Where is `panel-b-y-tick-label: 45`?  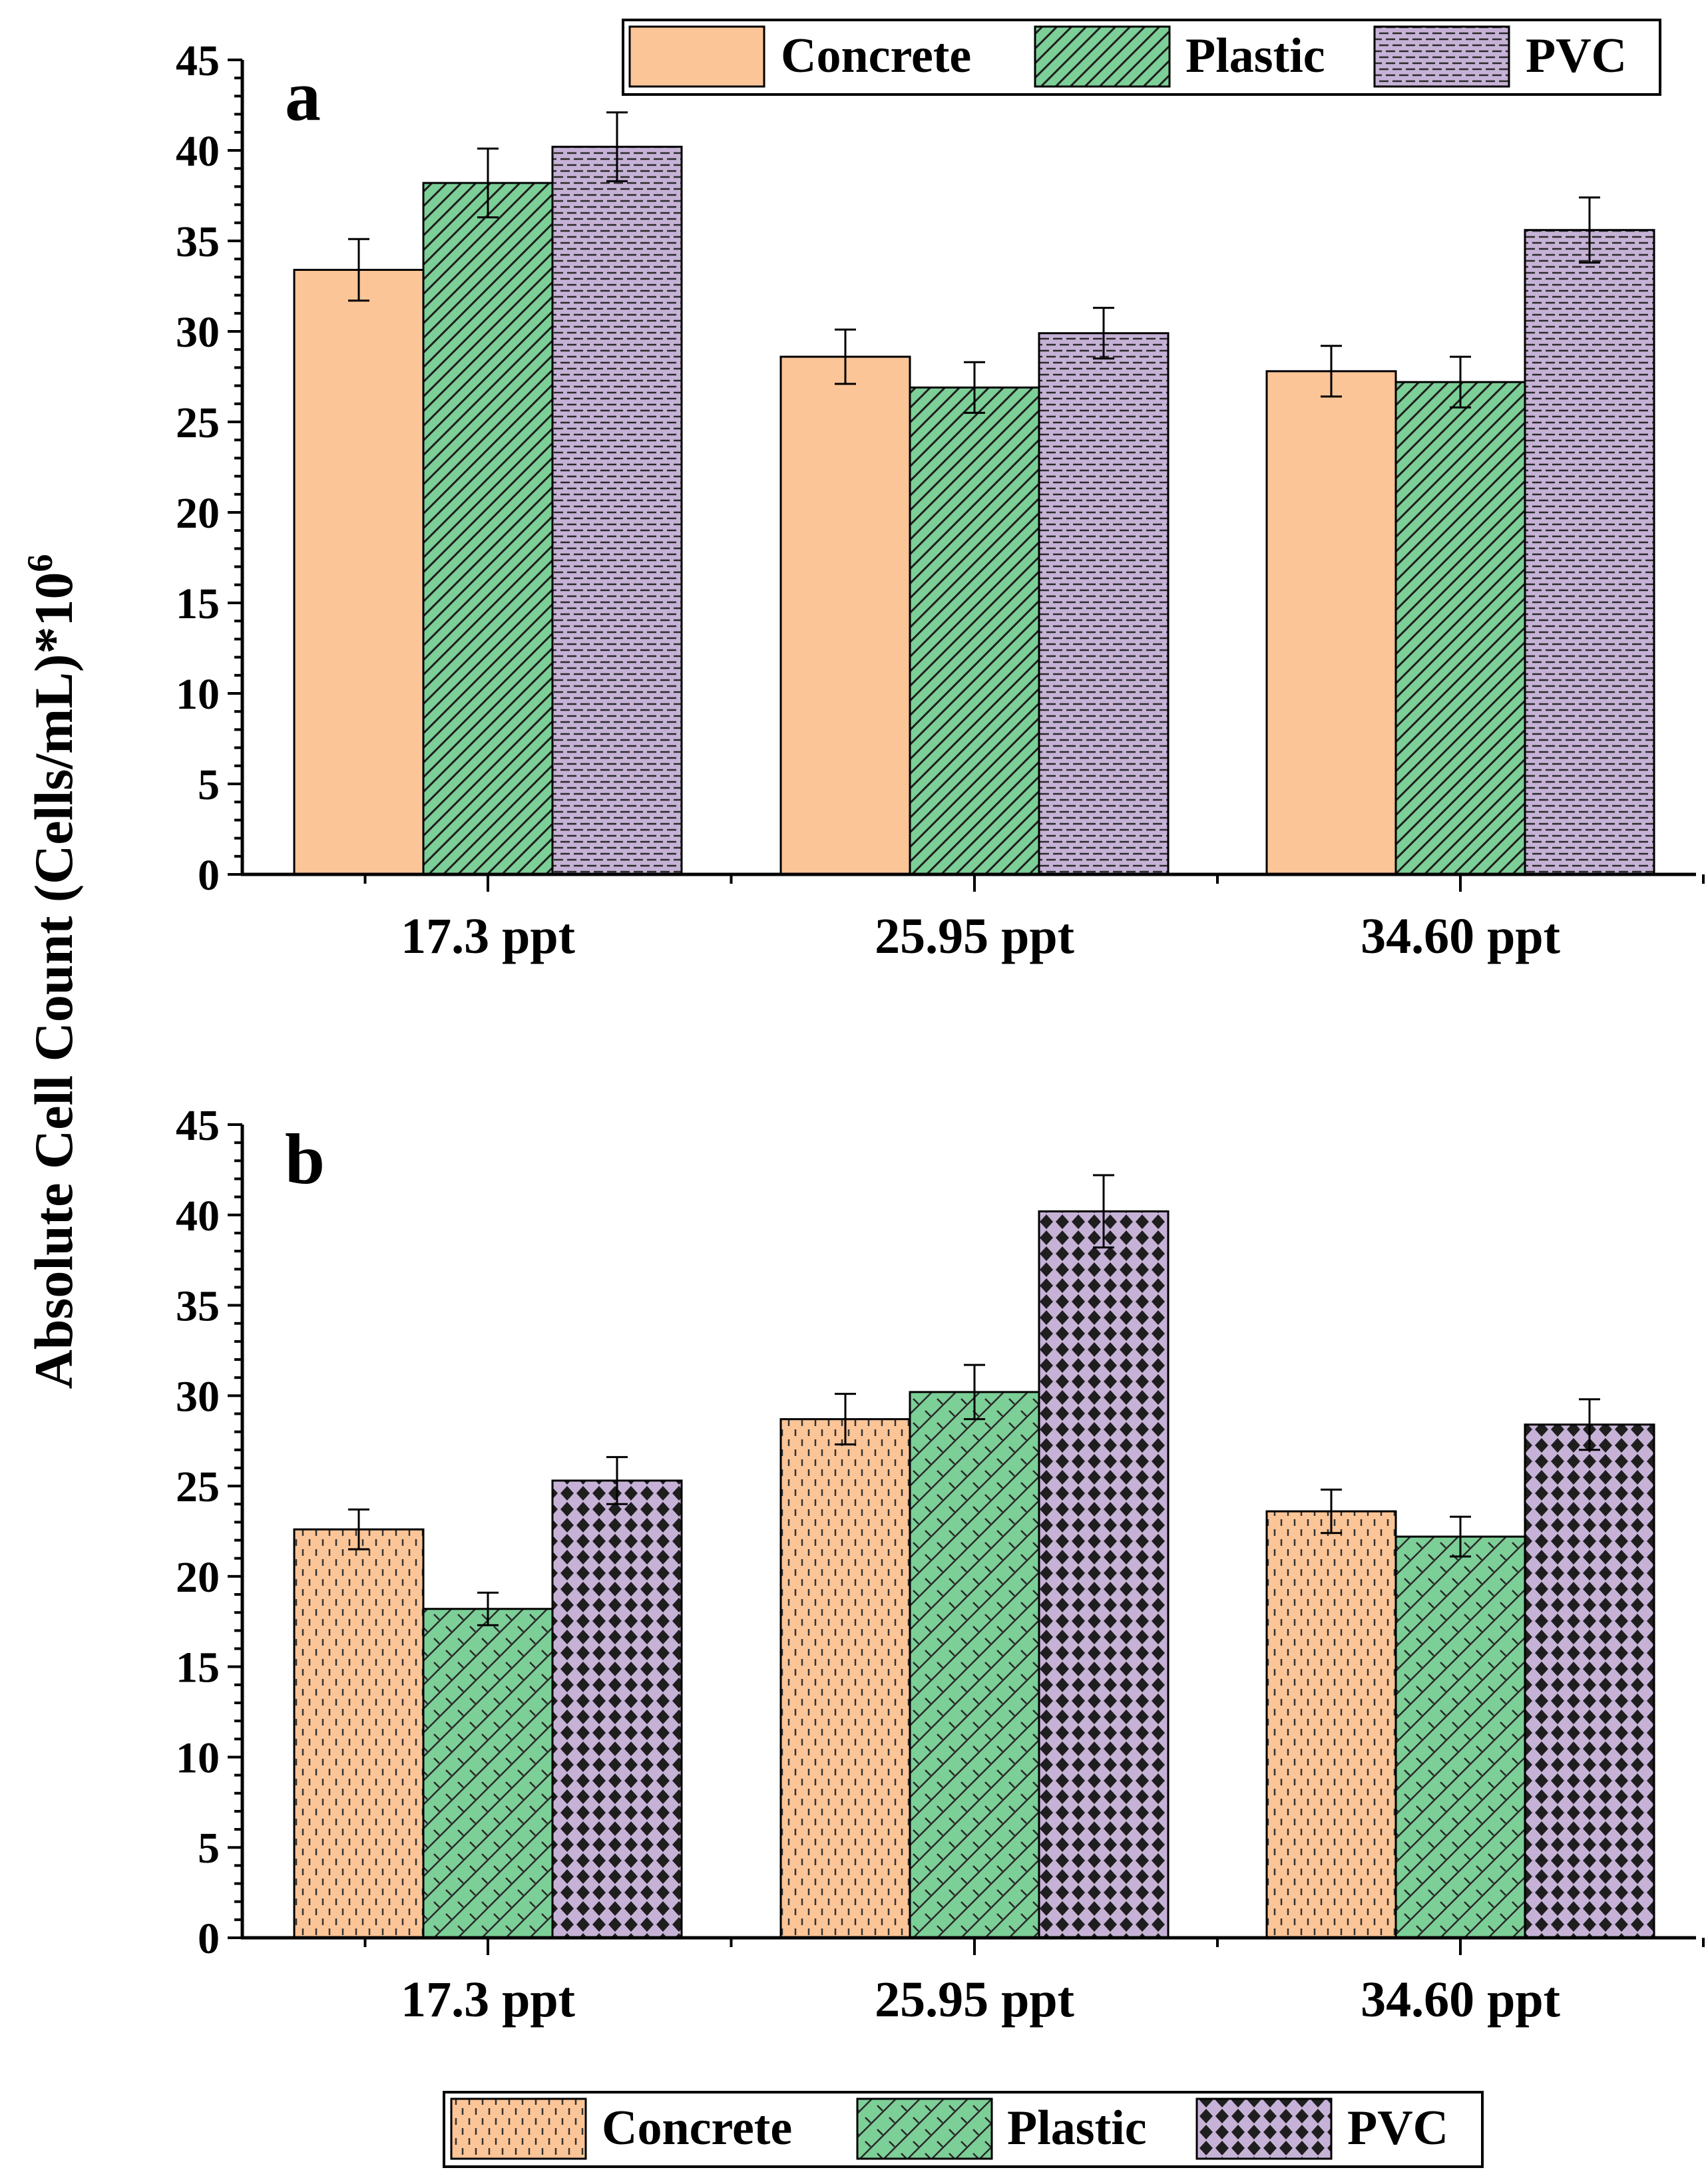
panel-b-y-tick-label: 45 is located at coordinates (198, 1125).